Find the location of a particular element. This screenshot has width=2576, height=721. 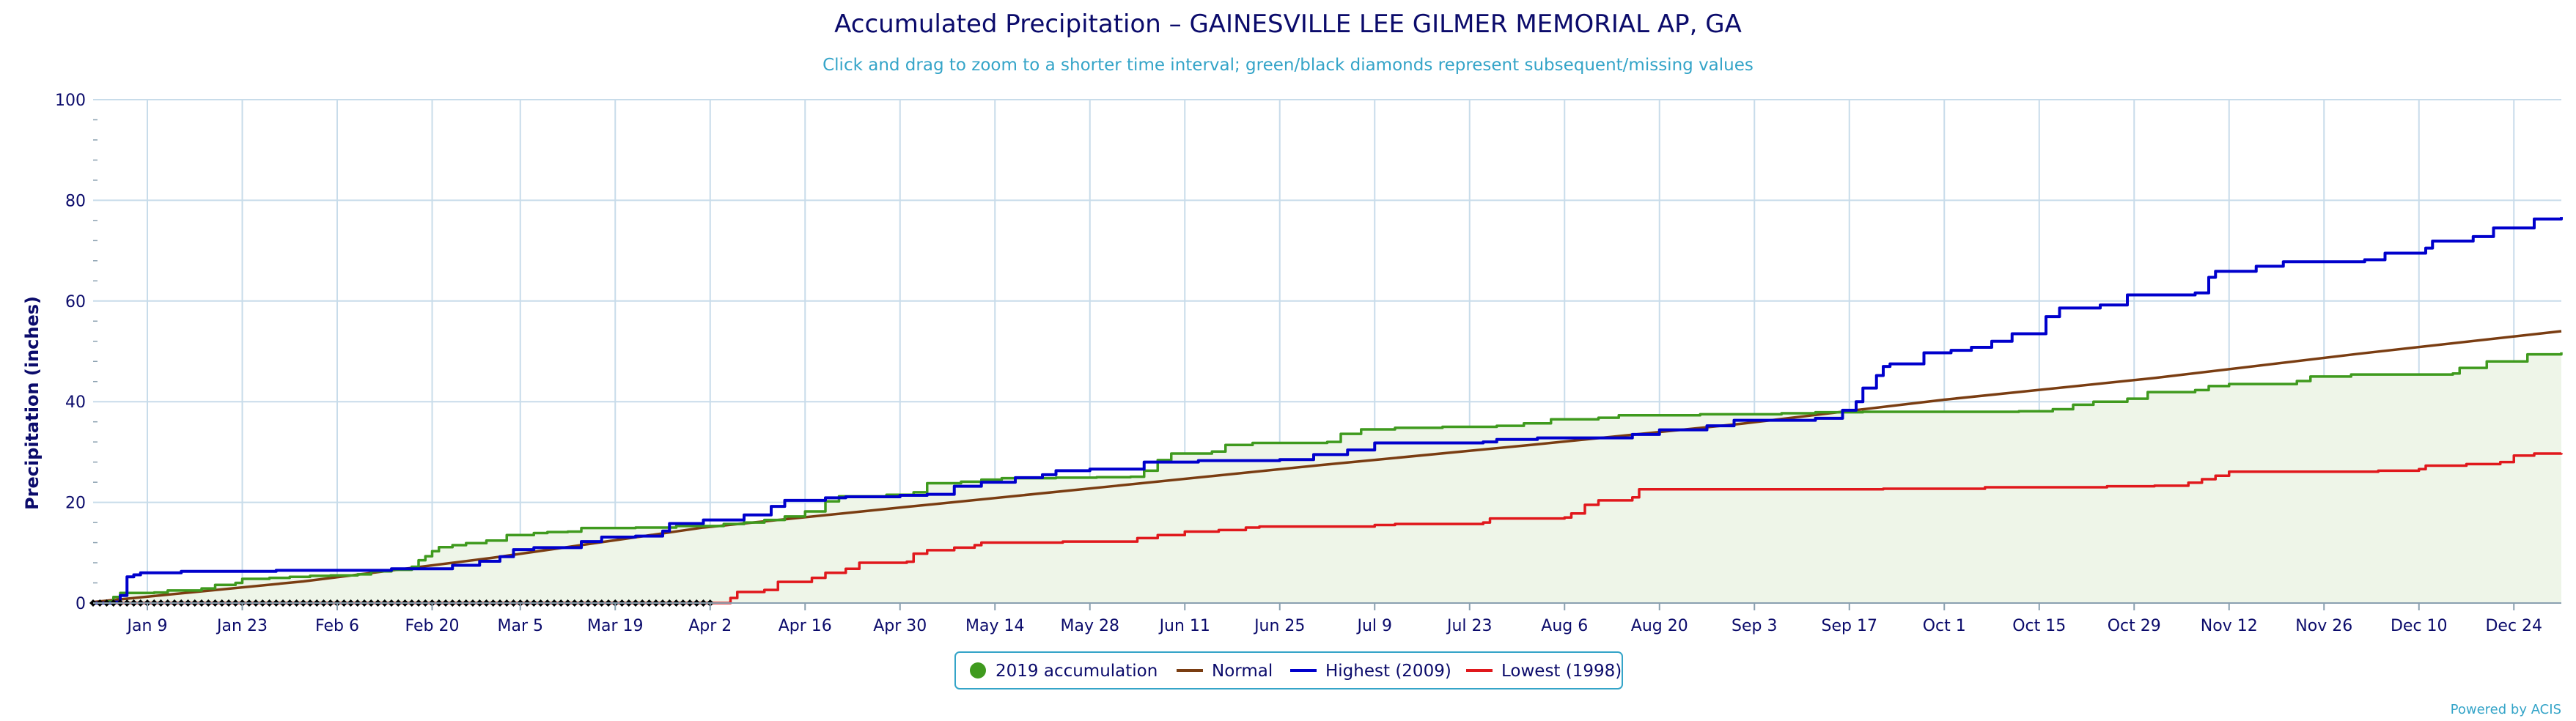

legend-box is located at coordinates (1288, 670).